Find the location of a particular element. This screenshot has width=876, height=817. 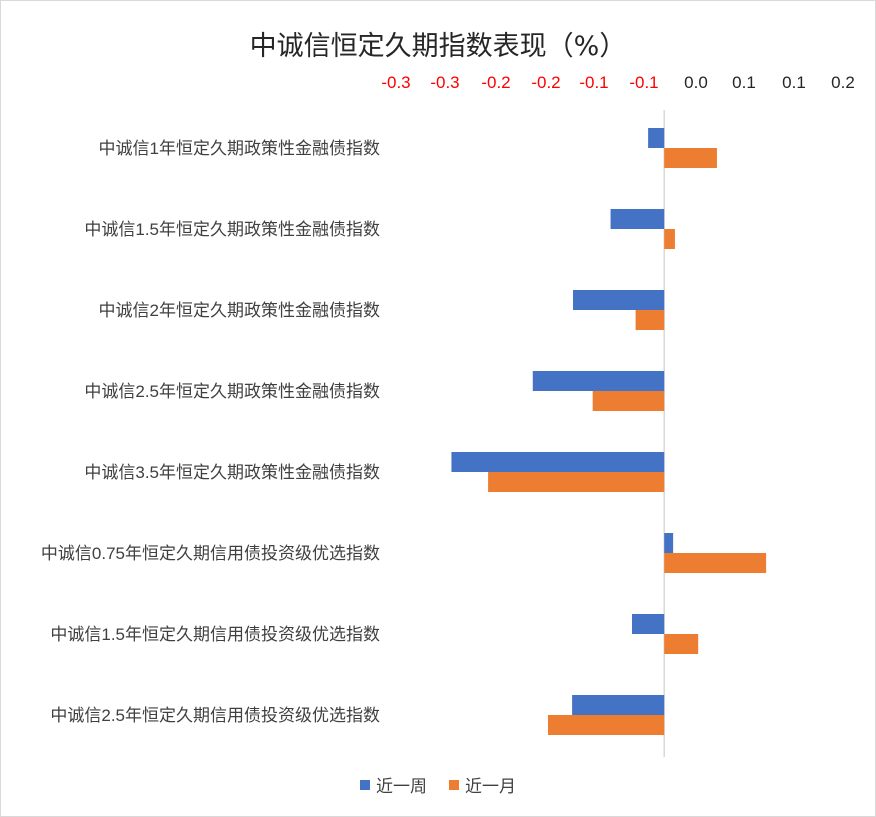

category-label: 中诚信2.5年恒定久期信用债投资级优选指数 is located at coordinates (215, 715).